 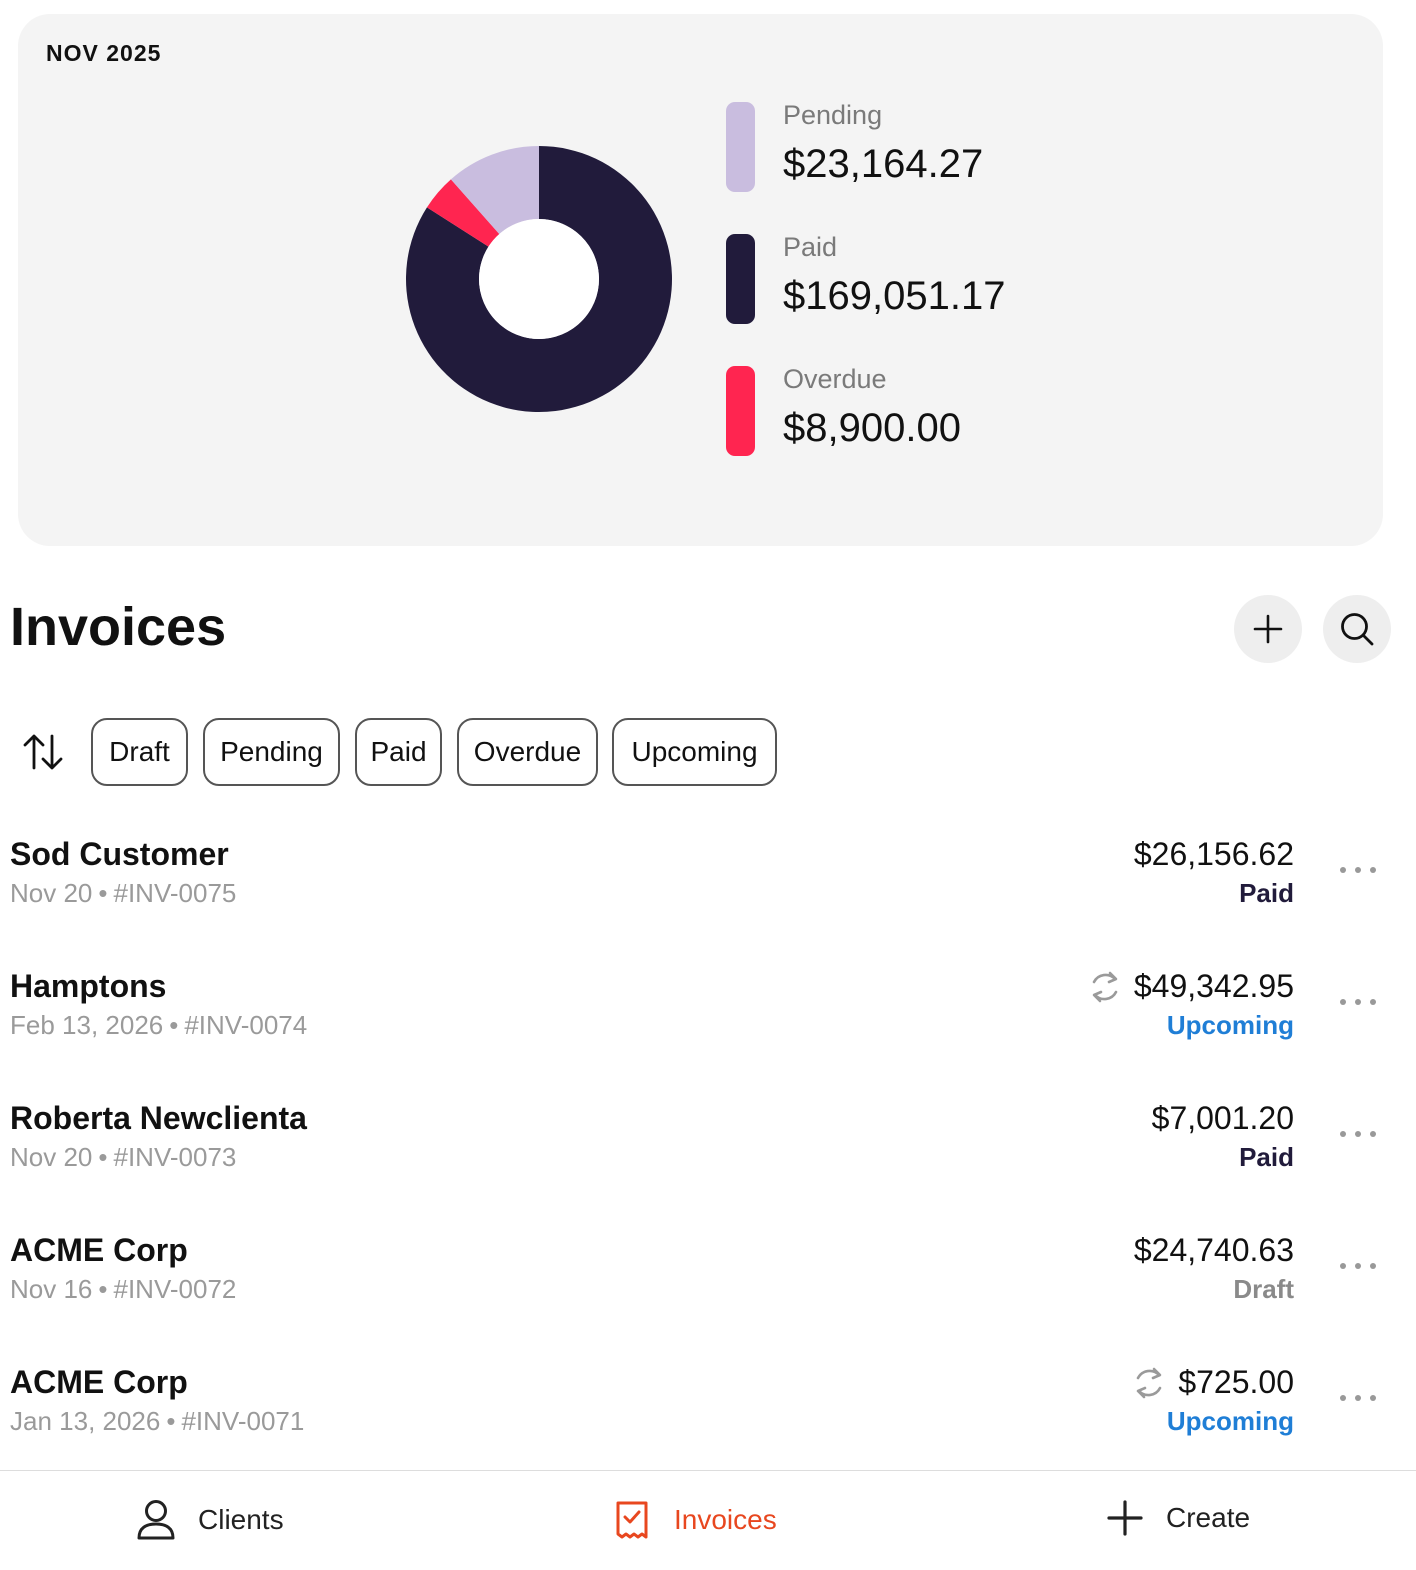 I want to click on invoice-meta: Feb 13, 2026 • #INV-0074, so click(x=158, y=1025).